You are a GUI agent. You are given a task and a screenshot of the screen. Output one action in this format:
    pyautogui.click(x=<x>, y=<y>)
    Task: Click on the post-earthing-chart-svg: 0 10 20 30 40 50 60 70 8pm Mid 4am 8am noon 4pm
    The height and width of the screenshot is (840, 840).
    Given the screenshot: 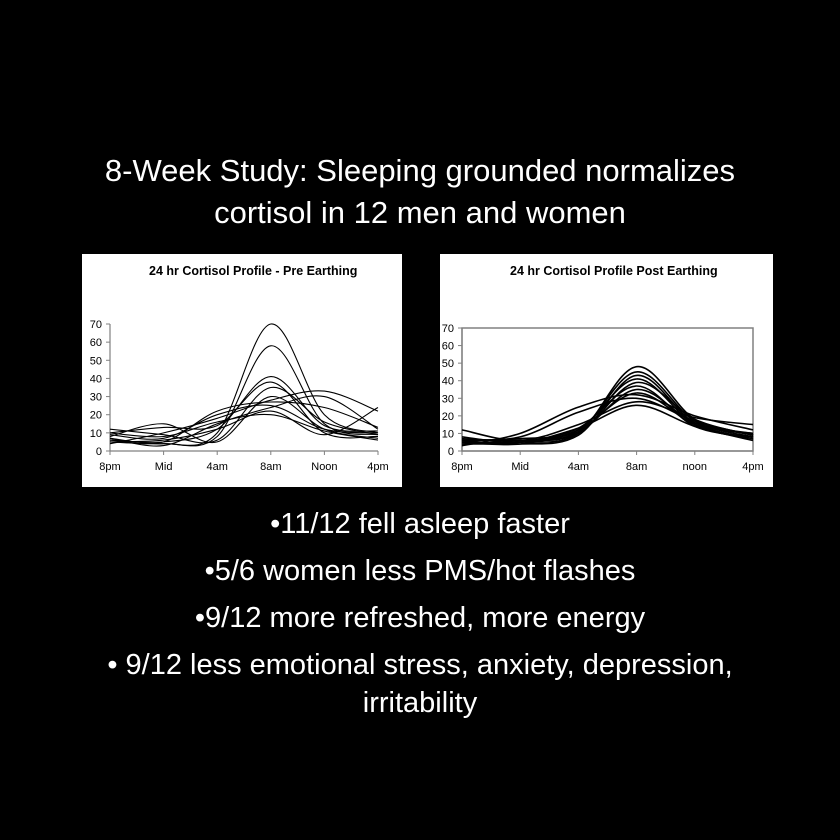 What is the action you would take?
    pyautogui.click(x=603, y=398)
    